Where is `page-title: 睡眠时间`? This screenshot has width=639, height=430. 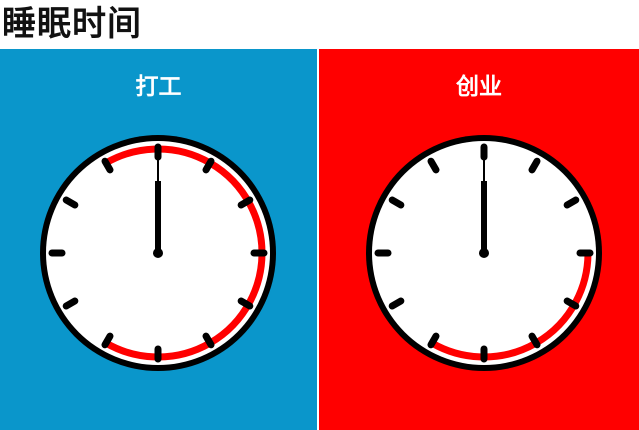 page-title: 睡眠时间 is located at coordinates (72, 24).